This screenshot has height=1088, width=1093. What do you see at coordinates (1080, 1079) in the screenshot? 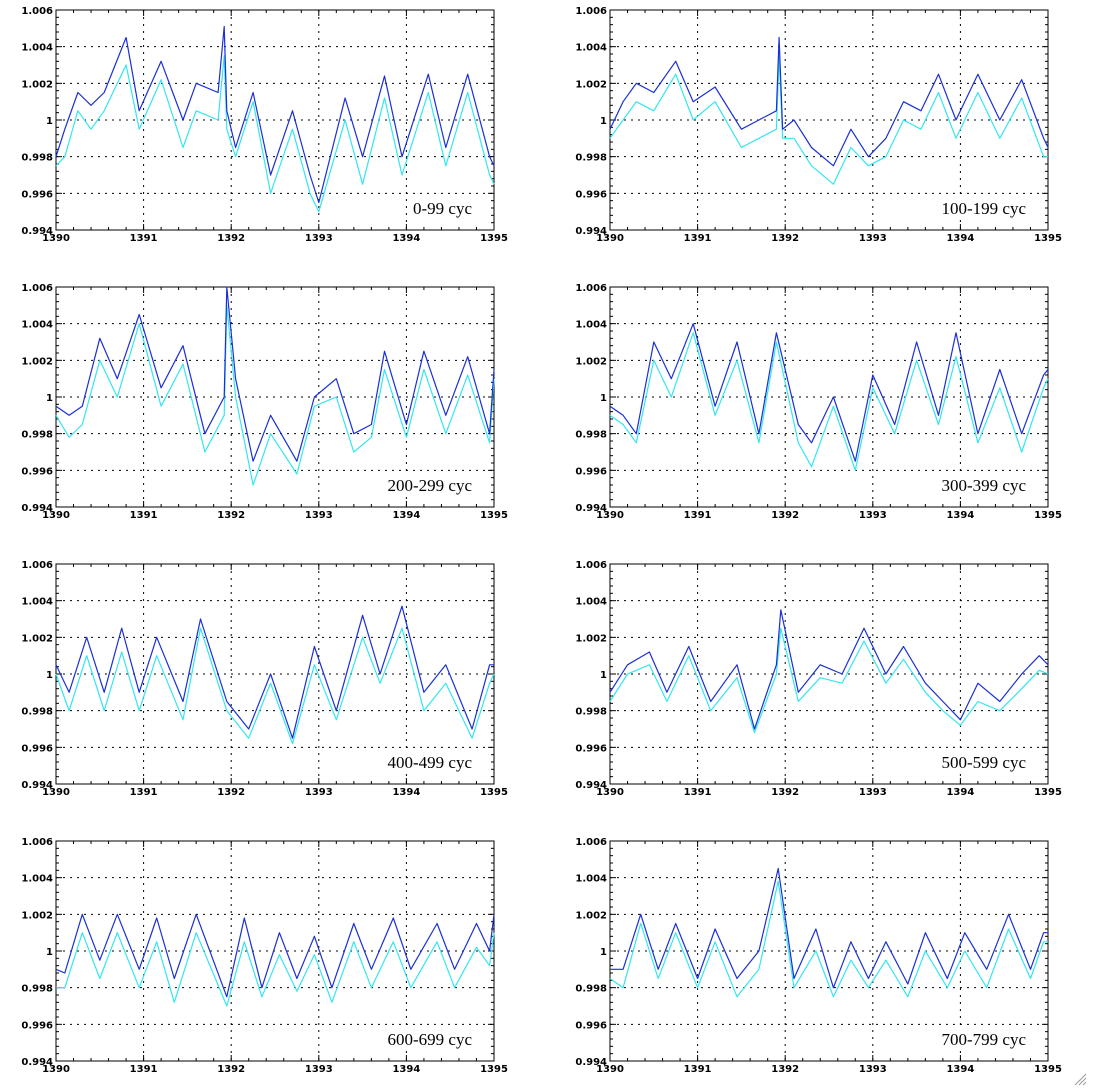
I see `resize-grip-icon` at bounding box center [1080, 1079].